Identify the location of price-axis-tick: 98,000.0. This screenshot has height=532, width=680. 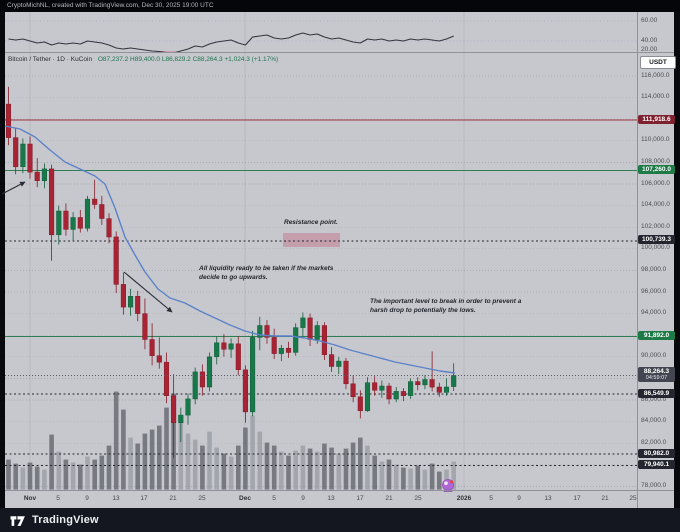
(654, 269).